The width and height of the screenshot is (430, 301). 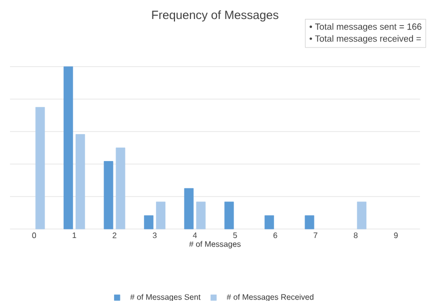 What do you see at coordinates (366, 27) in the screenshot?
I see `text: • Total messages sent = 166` at bounding box center [366, 27].